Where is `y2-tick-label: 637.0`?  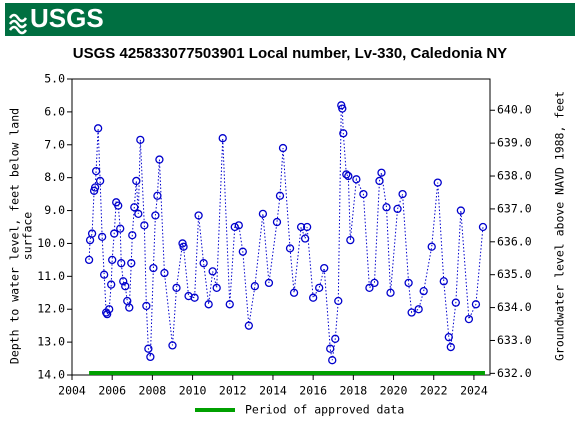 y2-tick-label: 637.0 is located at coordinates (514, 208).